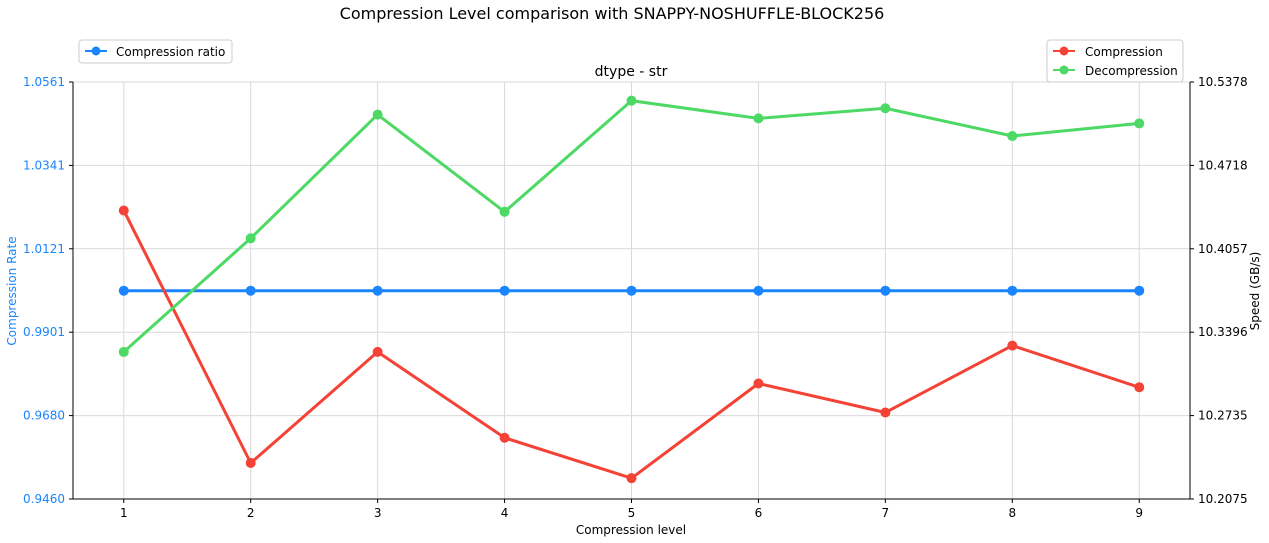  What do you see at coordinates (1064, 70) in the screenshot?
I see `legend-marker-decompression` at bounding box center [1064, 70].